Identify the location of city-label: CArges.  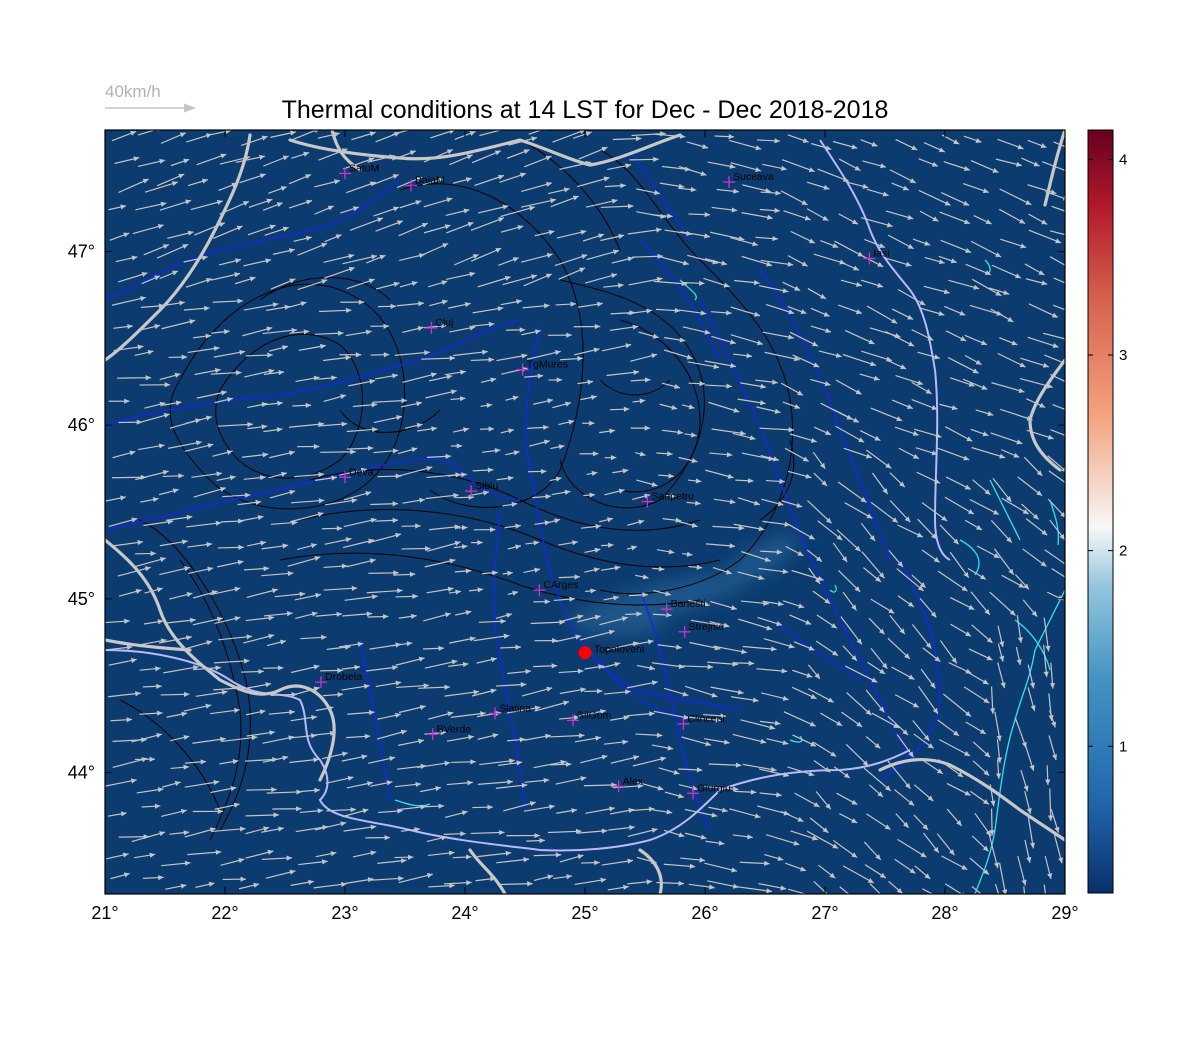
(560, 585).